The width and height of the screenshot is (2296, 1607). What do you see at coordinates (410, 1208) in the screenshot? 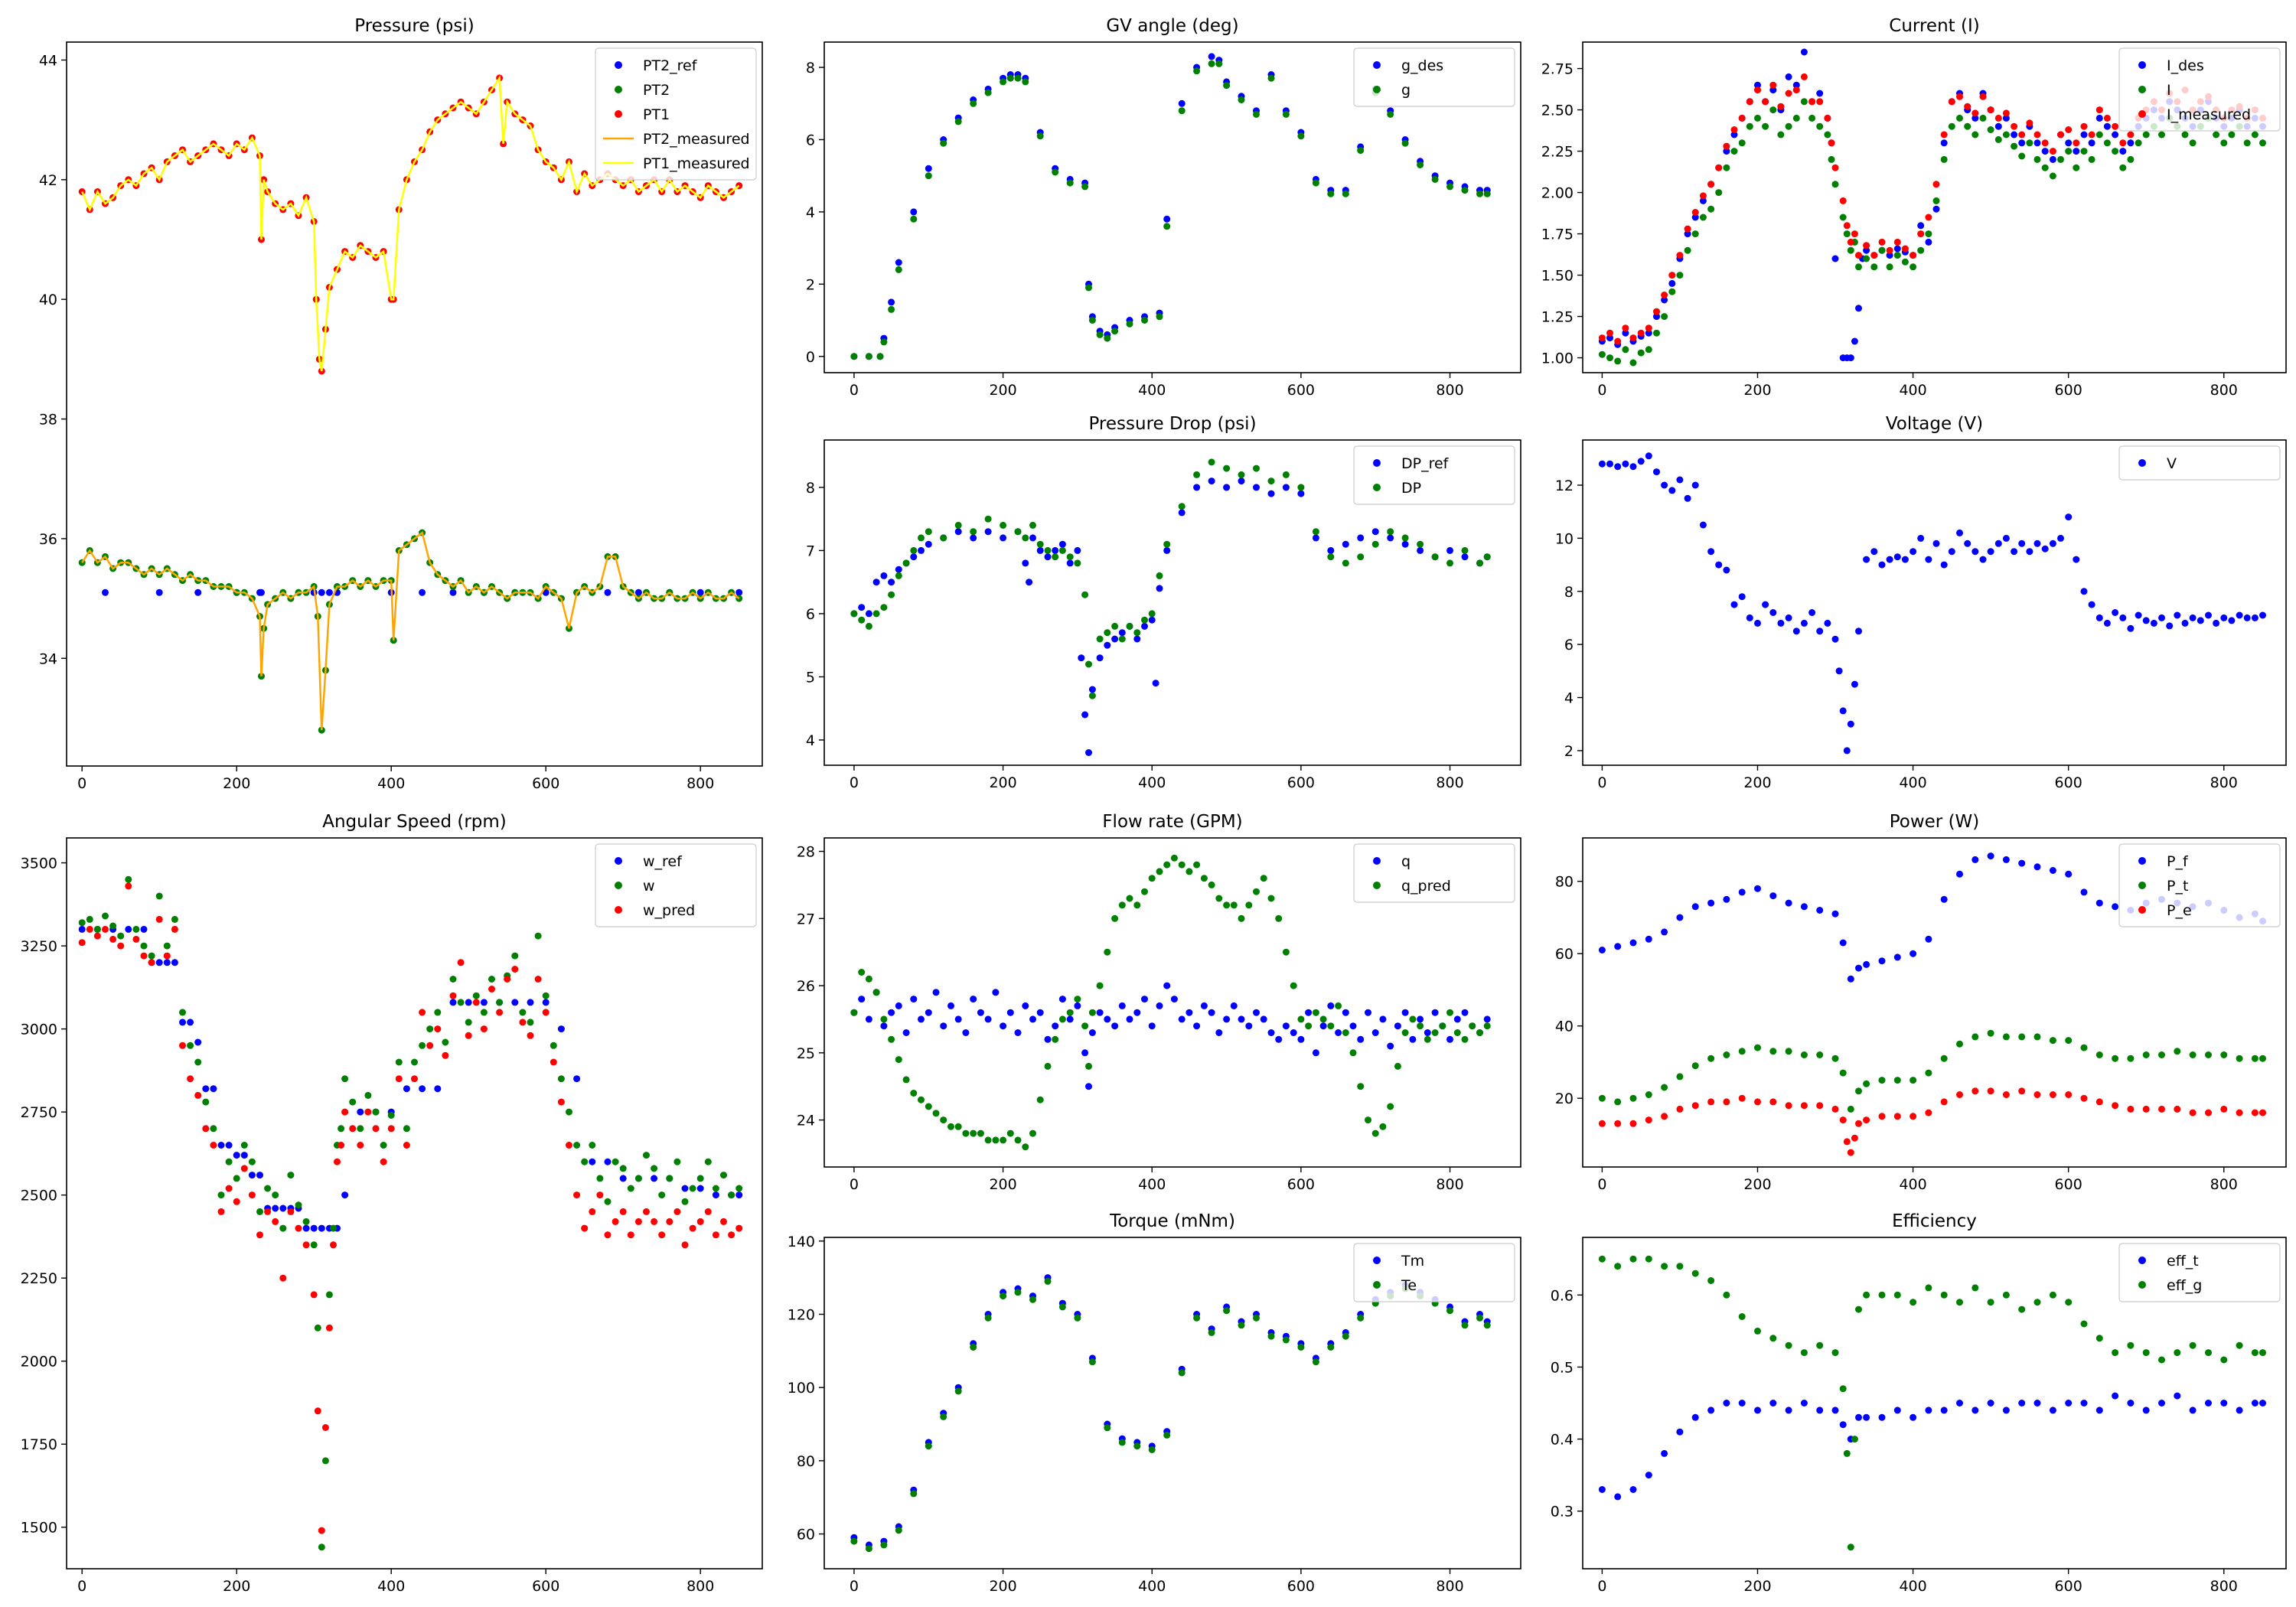
I see `series-w_pred` at bounding box center [410, 1208].